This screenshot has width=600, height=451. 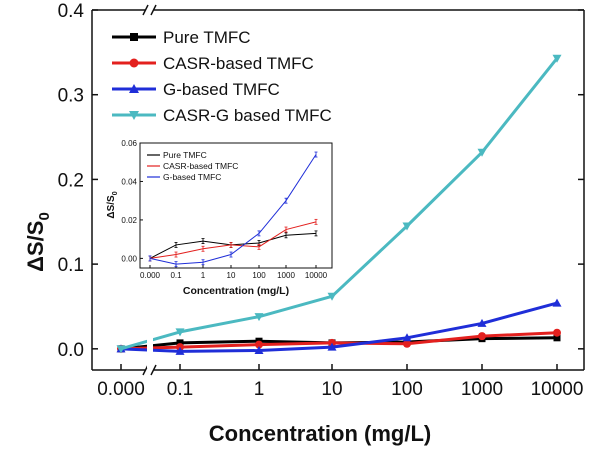 I want to click on inset-legend-item: G-based TMFC, so click(x=184, y=177).